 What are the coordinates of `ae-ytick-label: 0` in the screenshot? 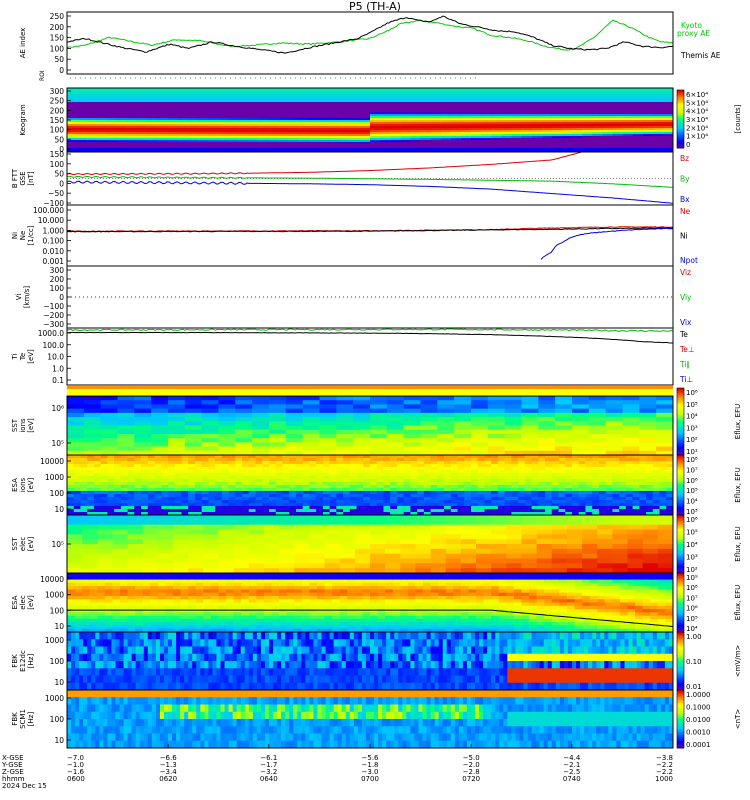 It's located at (61, 70).